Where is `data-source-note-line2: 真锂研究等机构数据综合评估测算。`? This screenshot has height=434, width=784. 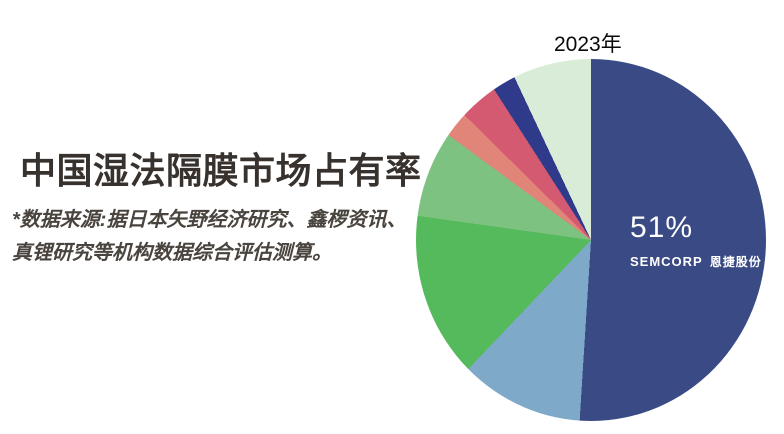 data-source-note-line2: 真锂研究等机构数据综合评估测算。 is located at coordinates (172, 253).